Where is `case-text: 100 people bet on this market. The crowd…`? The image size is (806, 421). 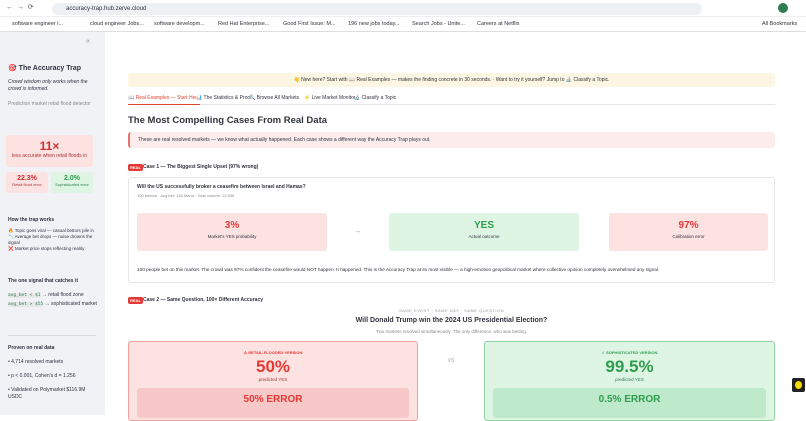
case-text: 100 people bet on this market. The crowd… is located at coordinates (398, 269).